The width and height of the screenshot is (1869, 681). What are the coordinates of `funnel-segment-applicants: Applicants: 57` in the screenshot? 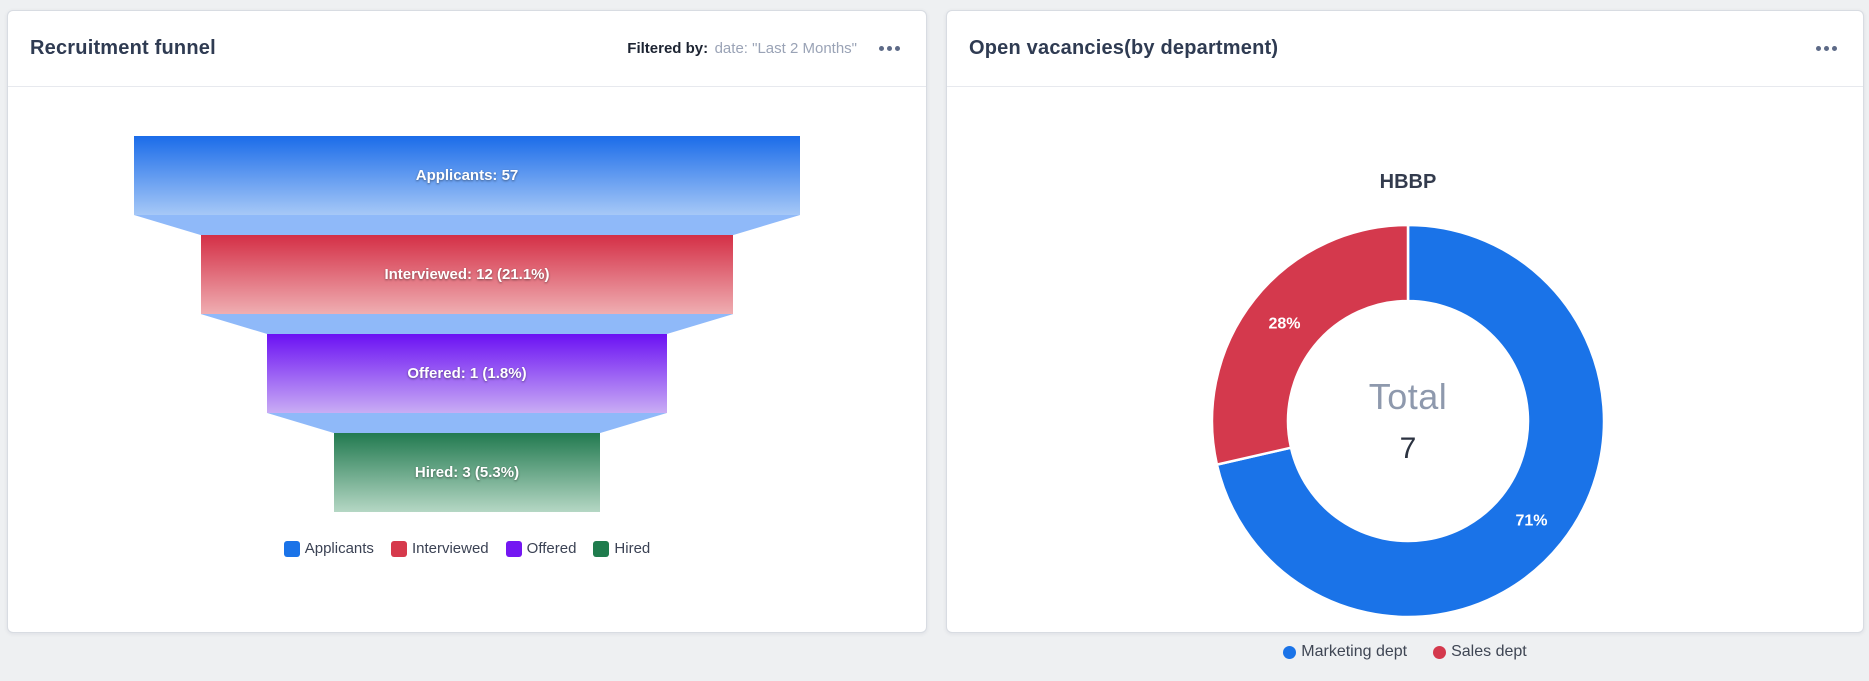 It's located at (467, 175).